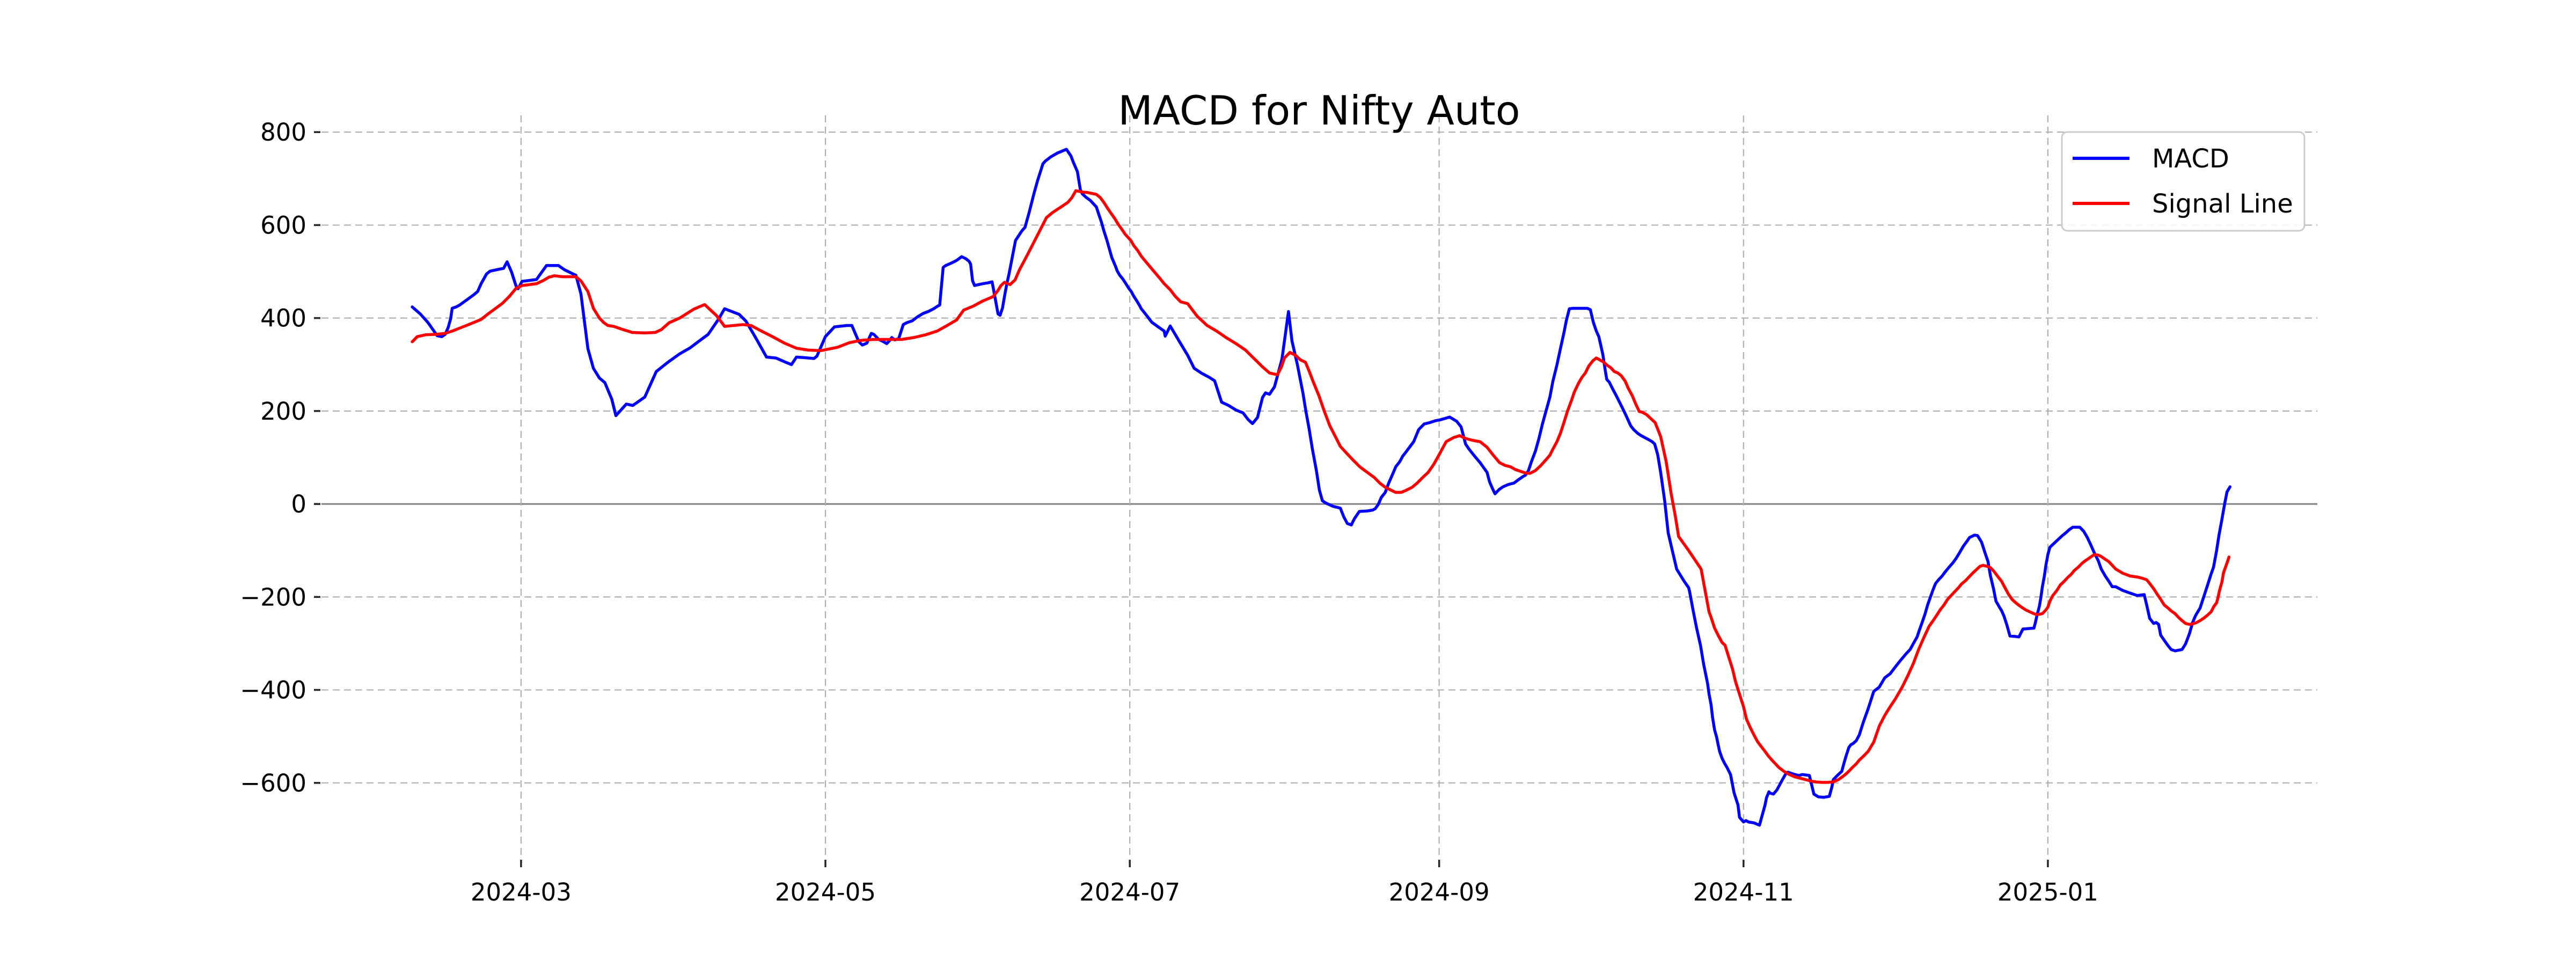 This screenshot has height=966, width=2576. Describe the element at coordinates (283, 132) in the screenshot. I see `y-tick-label-800: 800` at that location.